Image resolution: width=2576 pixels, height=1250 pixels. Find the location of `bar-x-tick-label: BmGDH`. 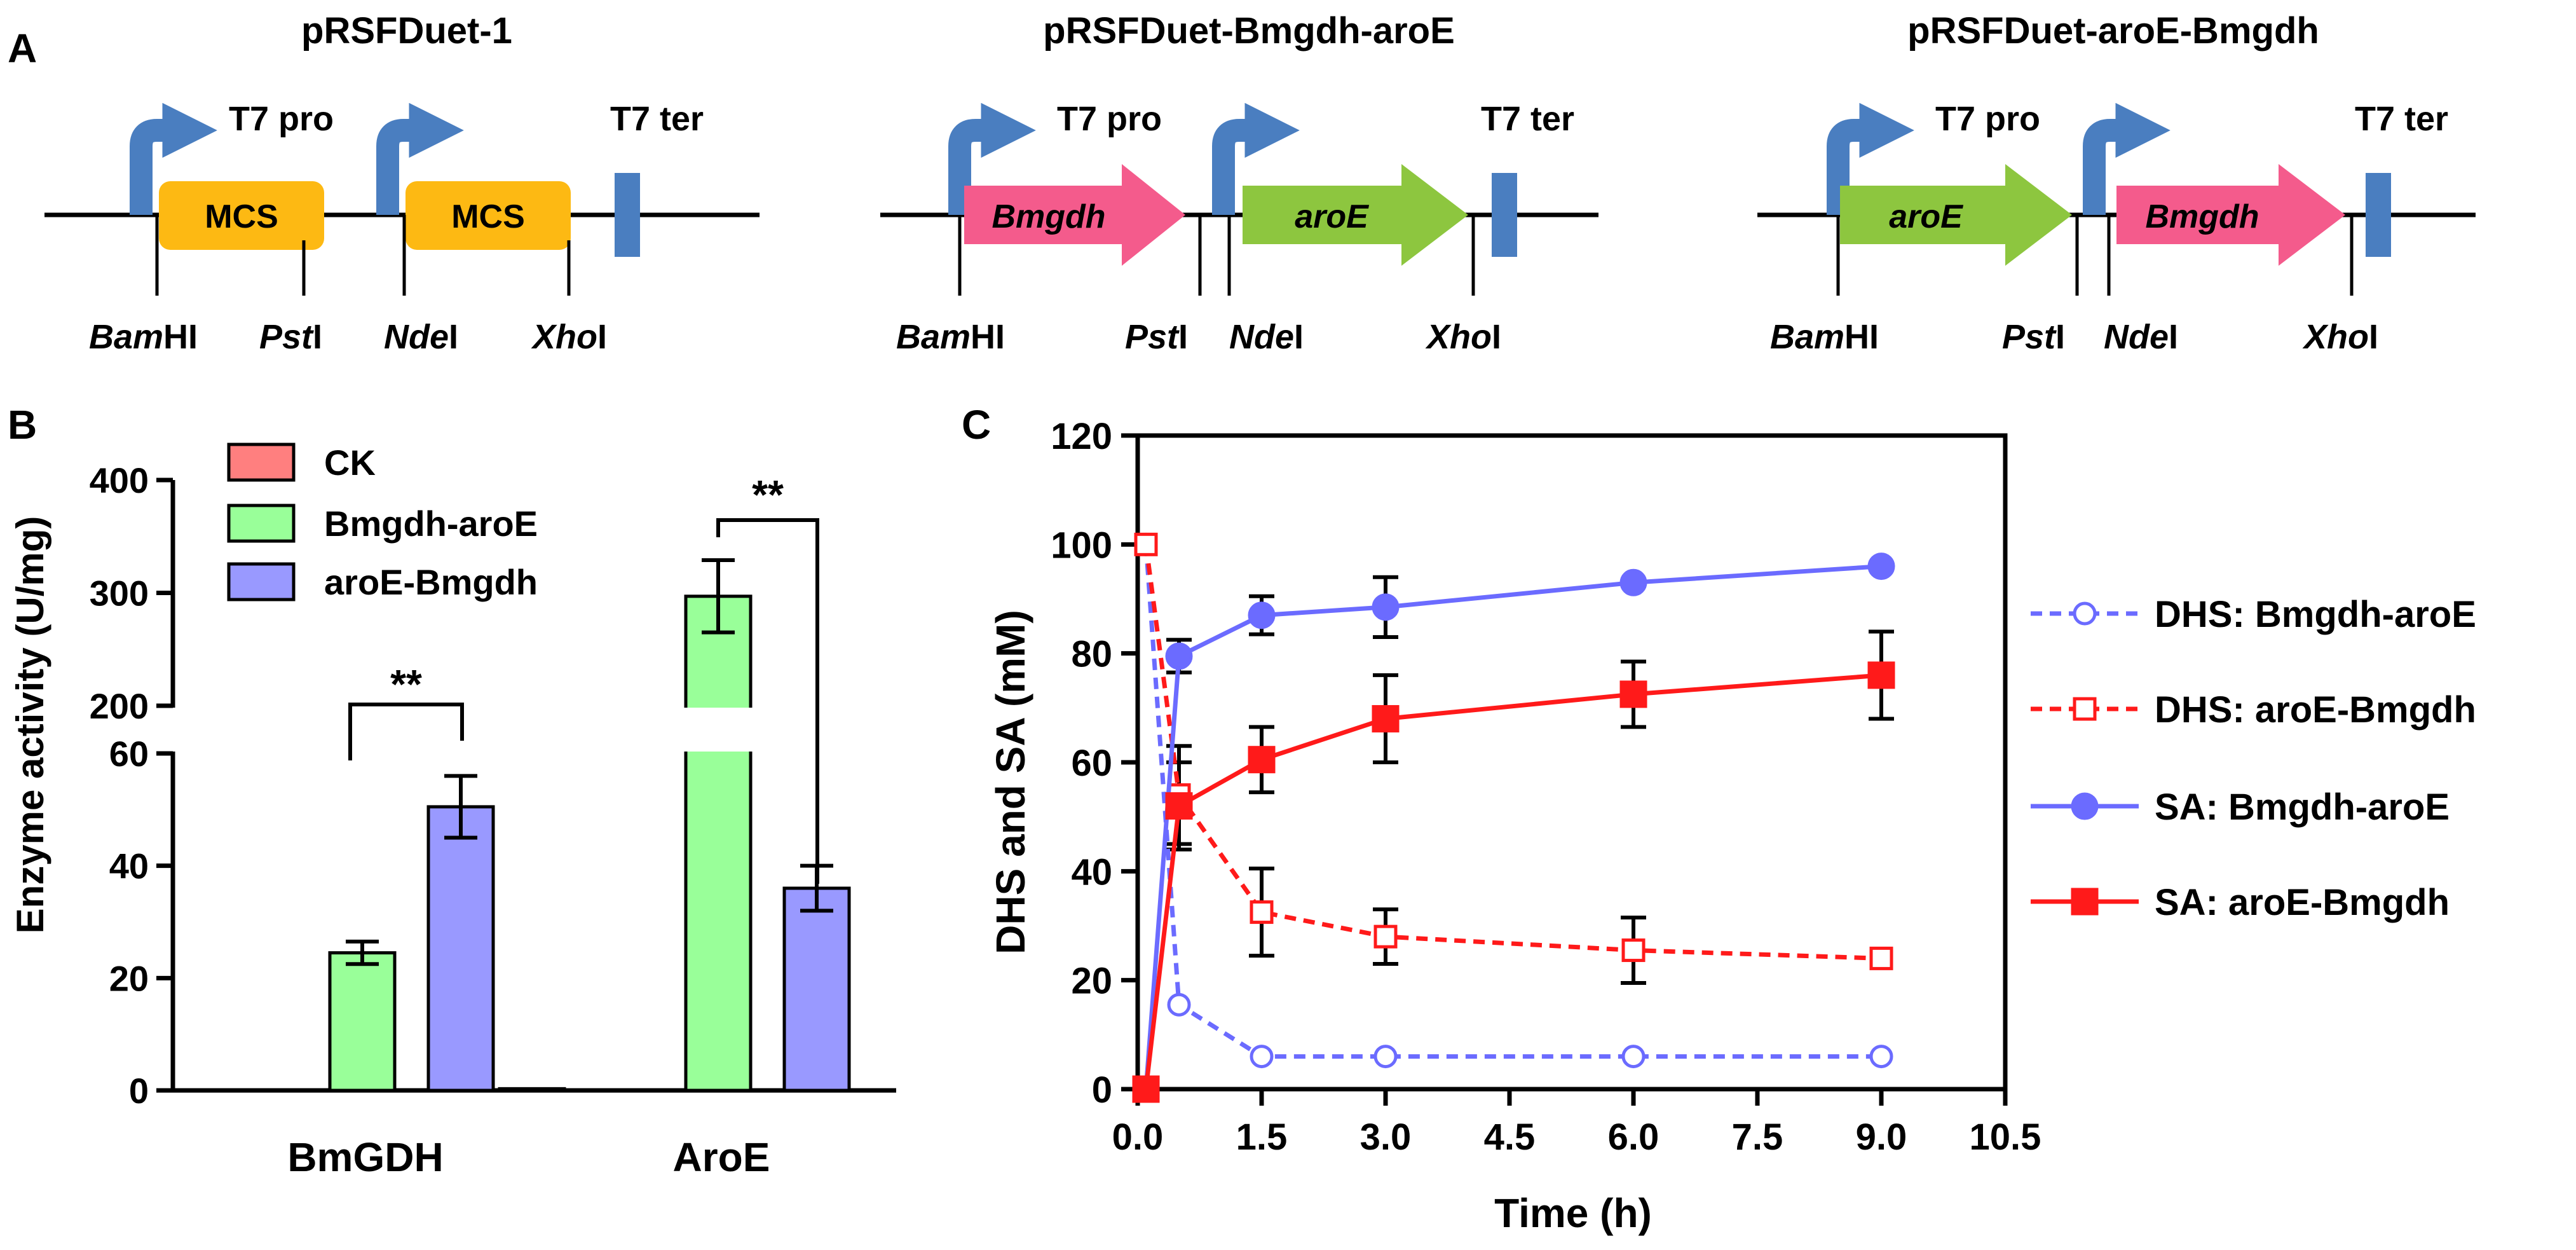

bar-x-tick-label: BmGDH is located at coordinates (365, 1157).